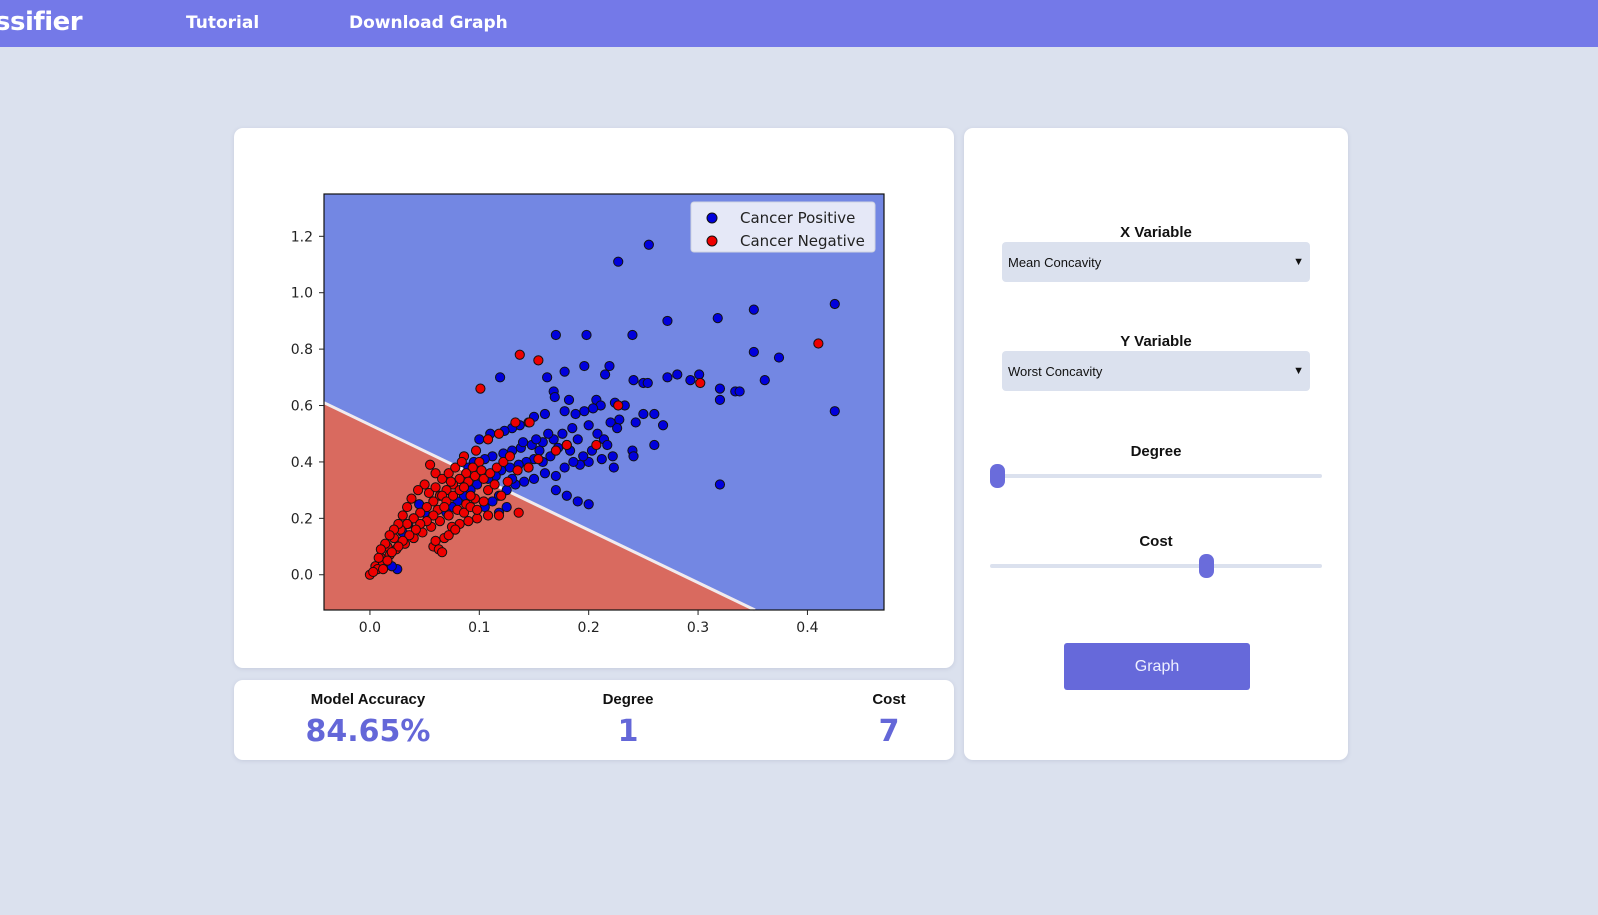 This screenshot has height=915, width=1598. What do you see at coordinates (1156, 341) in the screenshot?
I see `y-variable-label: Y Variable` at bounding box center [1156, 341].